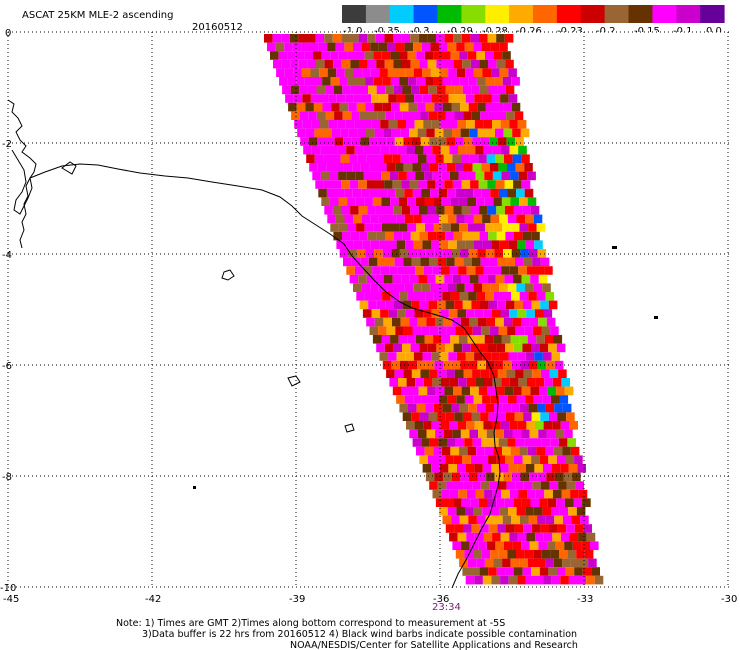 This screenshot has width=740, height=650. I want to click on y-tick-label: -6, so click(7, 366).